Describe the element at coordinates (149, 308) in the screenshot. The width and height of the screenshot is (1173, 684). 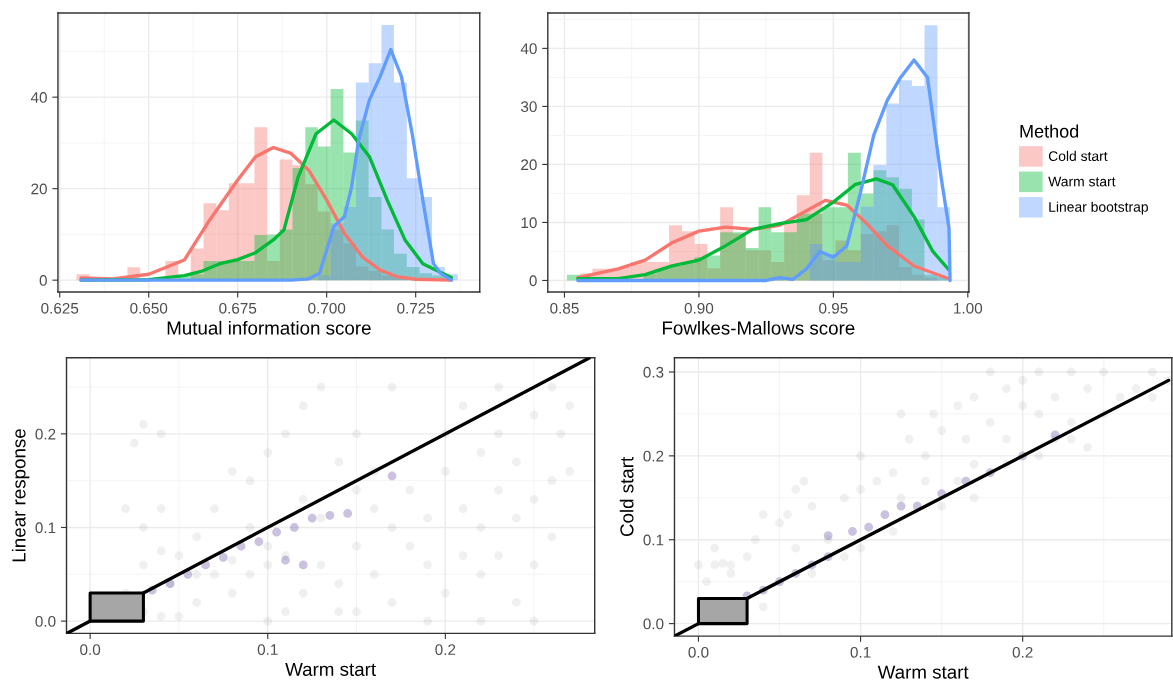
I see `x-tick-label: 0.650` at that location.